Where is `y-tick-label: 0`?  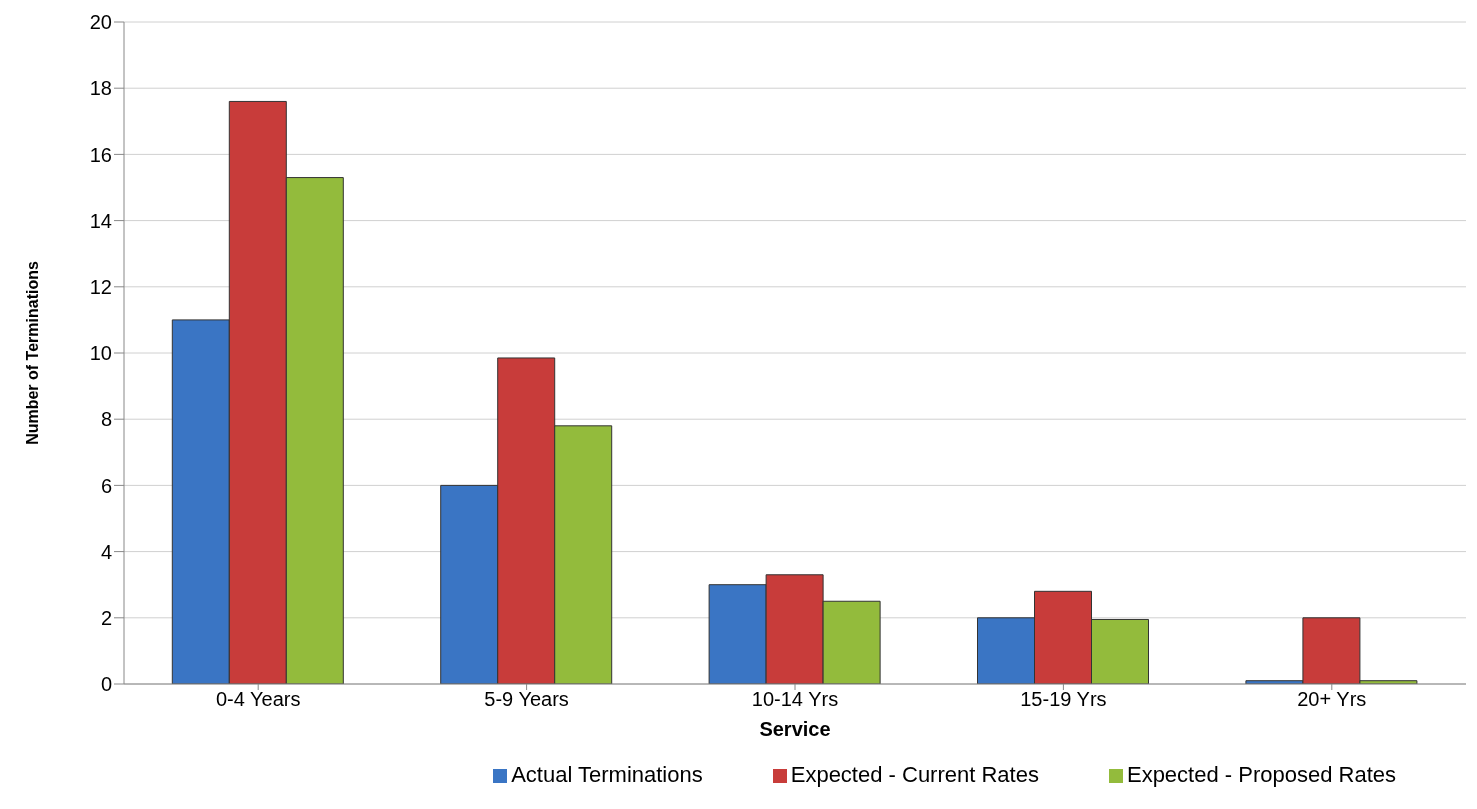 y-tick-label: 0 is located at coordinates (106, 684).